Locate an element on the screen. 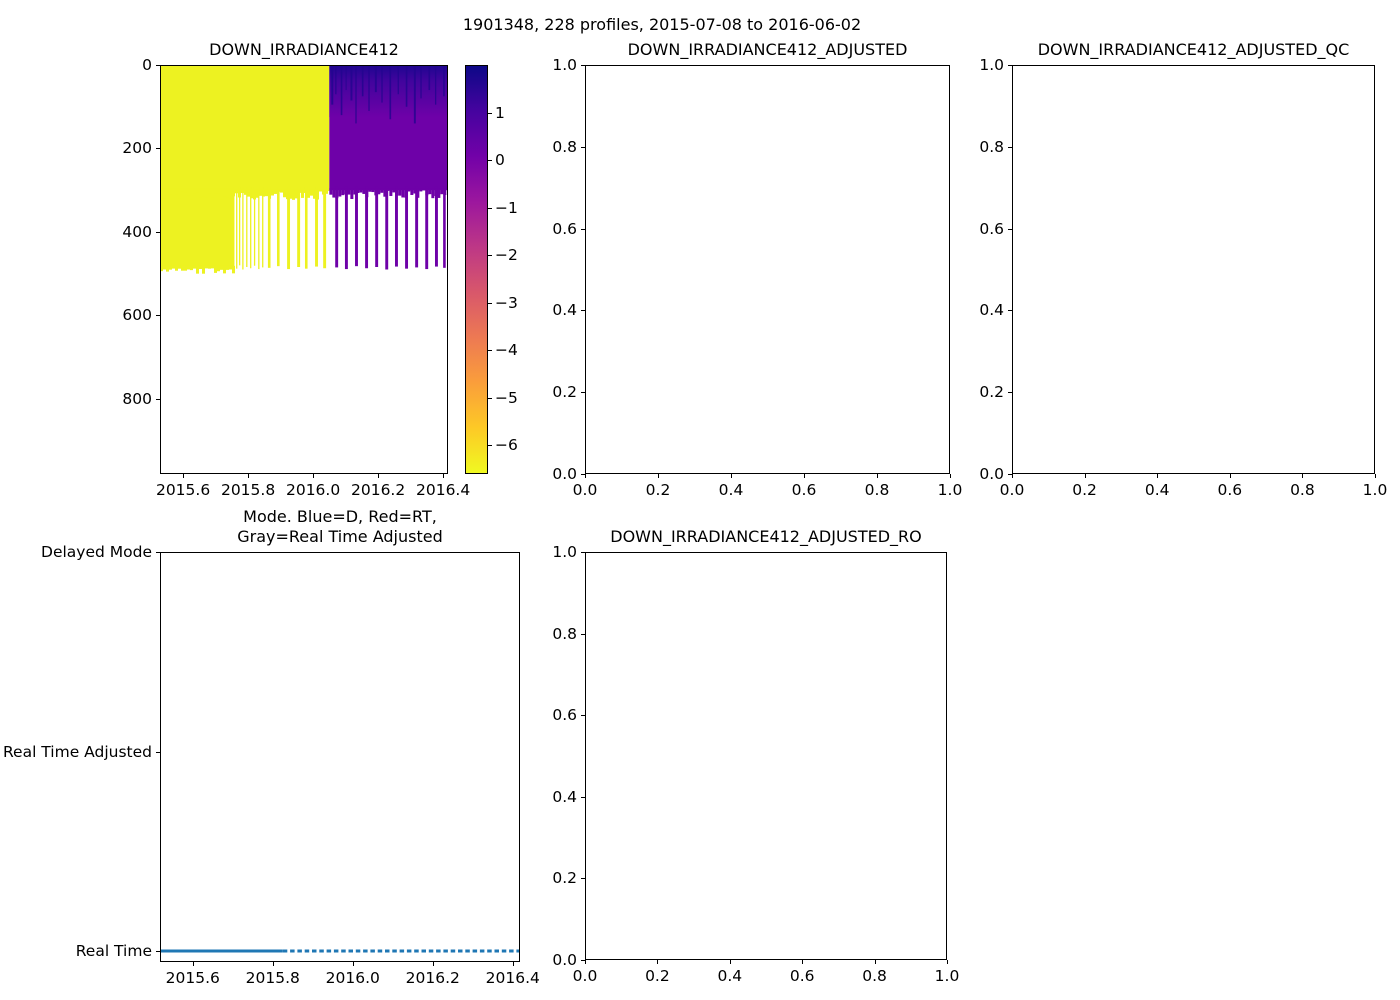 This screenshot has height=1000, width=1400. y-tick-label: Real Time Adjusted is located at coordinates (77, 751).